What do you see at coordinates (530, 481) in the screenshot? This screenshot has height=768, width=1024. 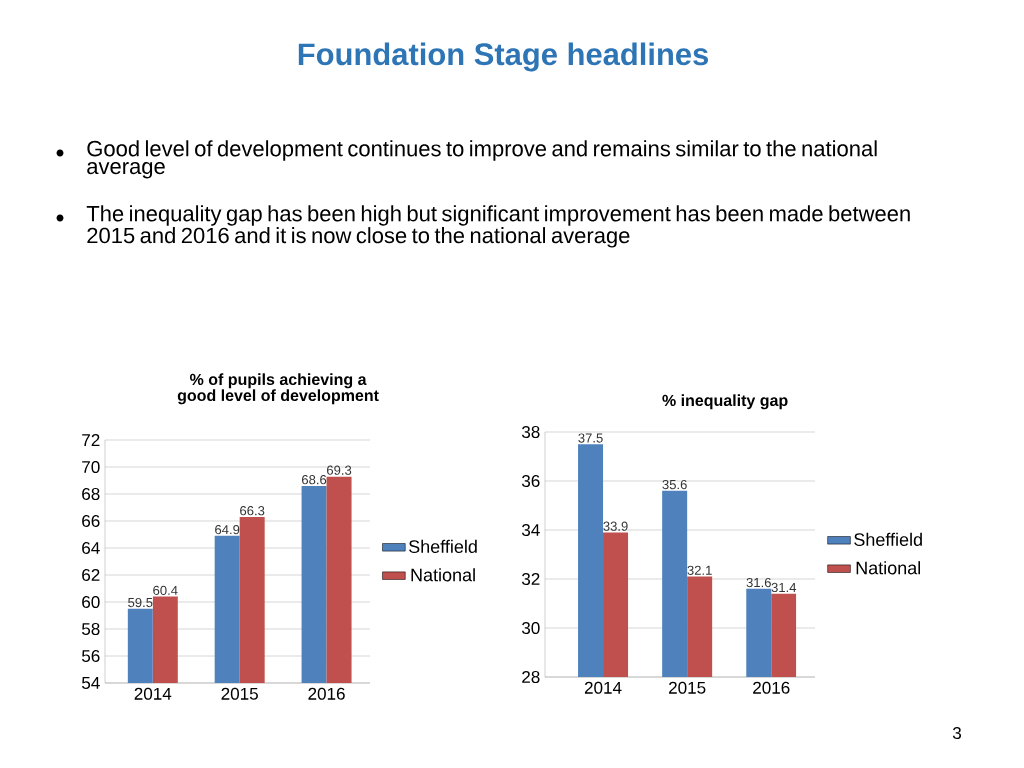 I see `y-tick-label: 36` at bounding box center [530, 481].